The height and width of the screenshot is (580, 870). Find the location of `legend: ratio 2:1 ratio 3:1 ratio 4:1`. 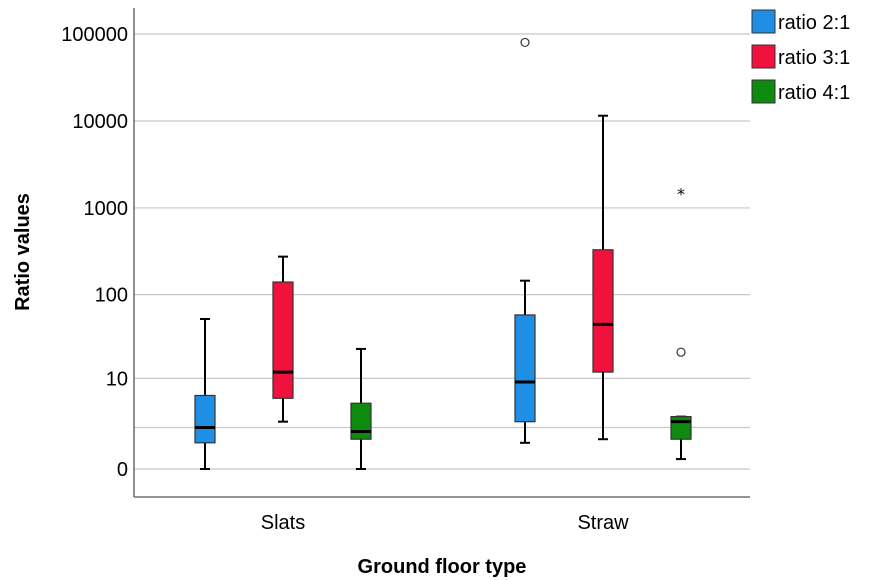

legend: ratio 2:1 ratio 3:1 ratio 4:1 is located at coordinates (800, 56).